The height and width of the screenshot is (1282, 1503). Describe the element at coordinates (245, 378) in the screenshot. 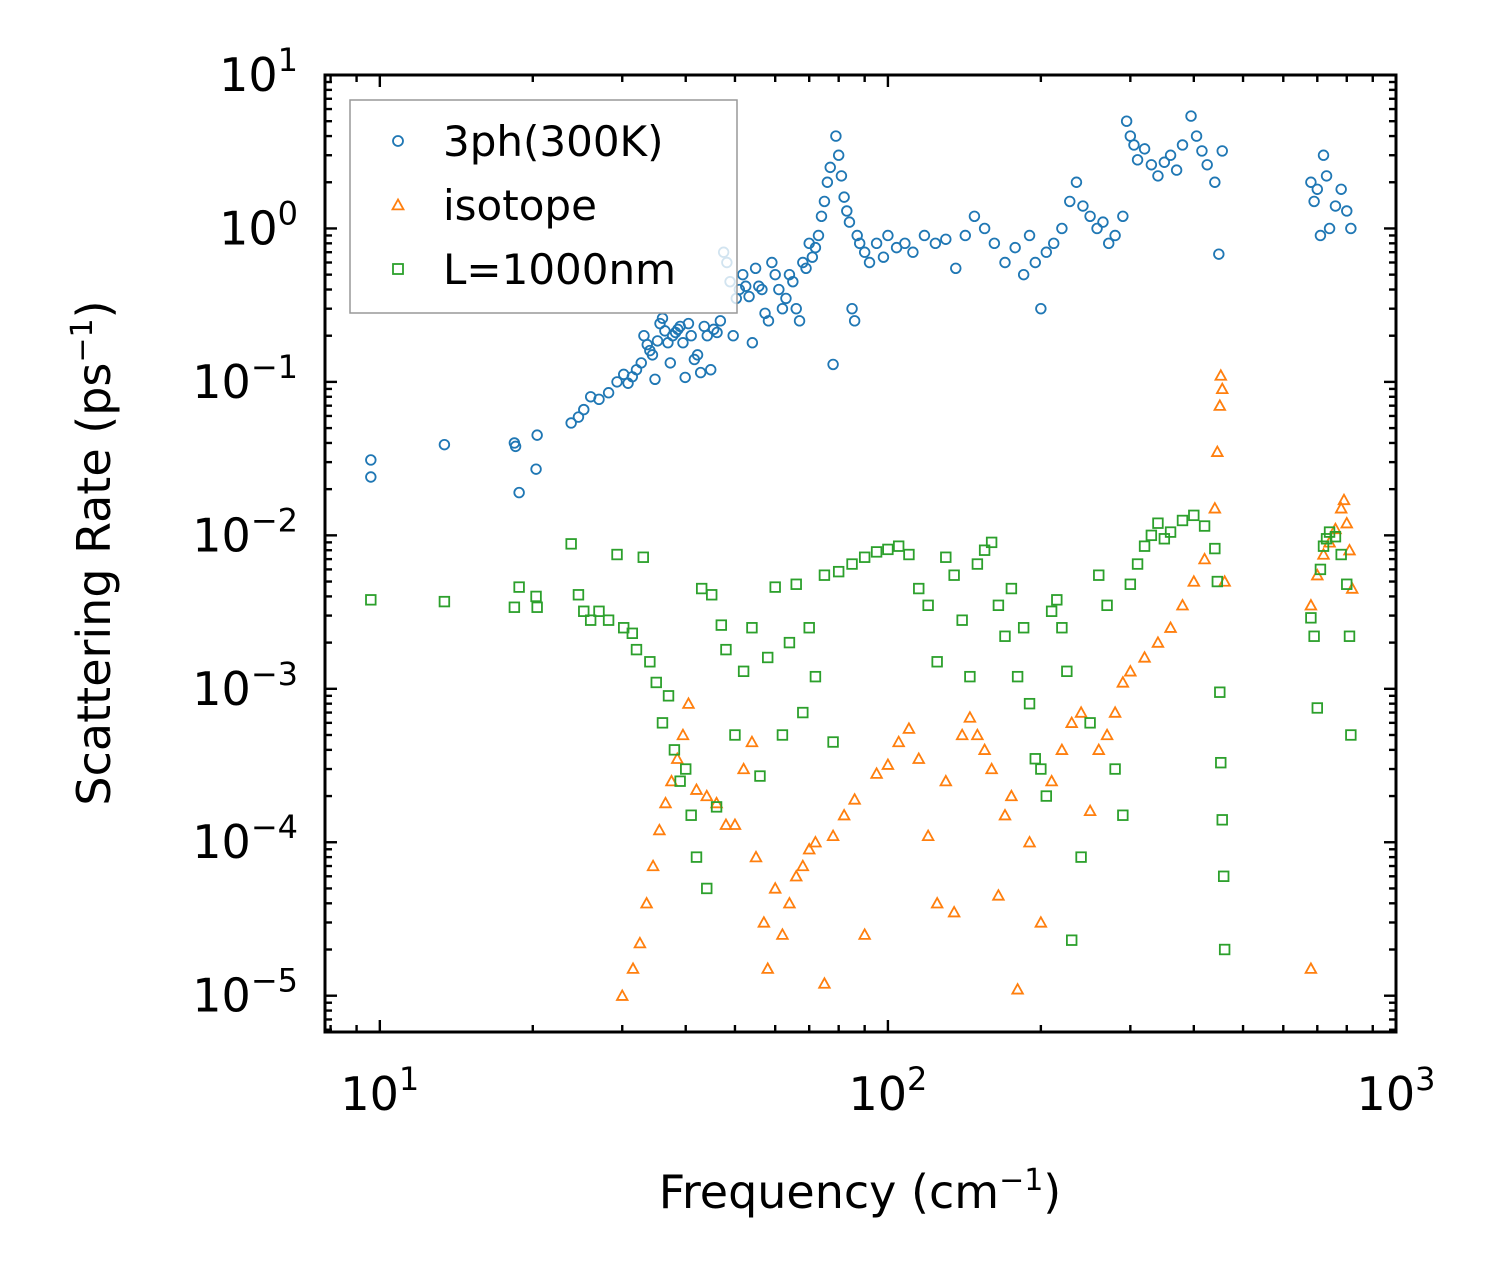

I see `y-tick-label: 10⁻¹` at that location.